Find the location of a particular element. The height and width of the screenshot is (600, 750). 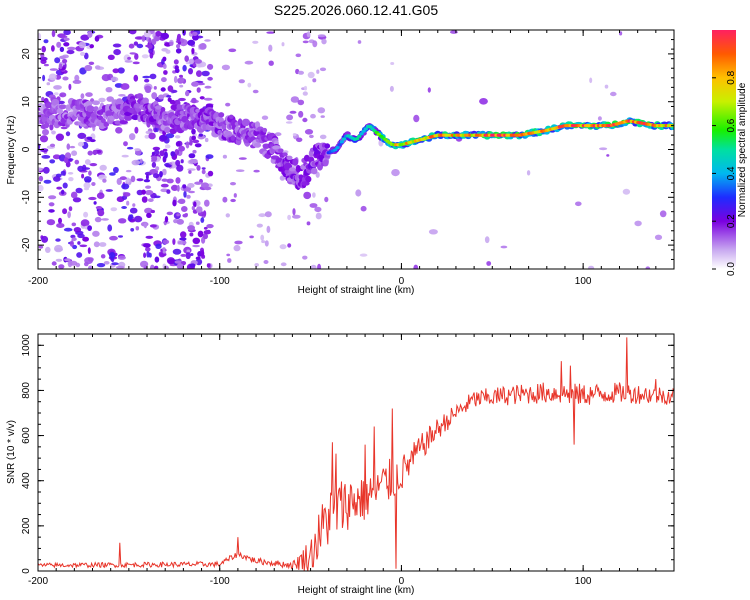

spectrogram-ytick-label: -10 is located at coordinates (26, 197).